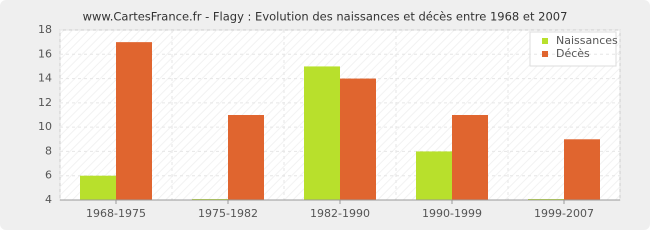 Image resolution: width=650 pixels, height=240 pixels. Describe the element at coordinates (45, 29) in the screenshot. I see `y-tick-label: 18` at that location.